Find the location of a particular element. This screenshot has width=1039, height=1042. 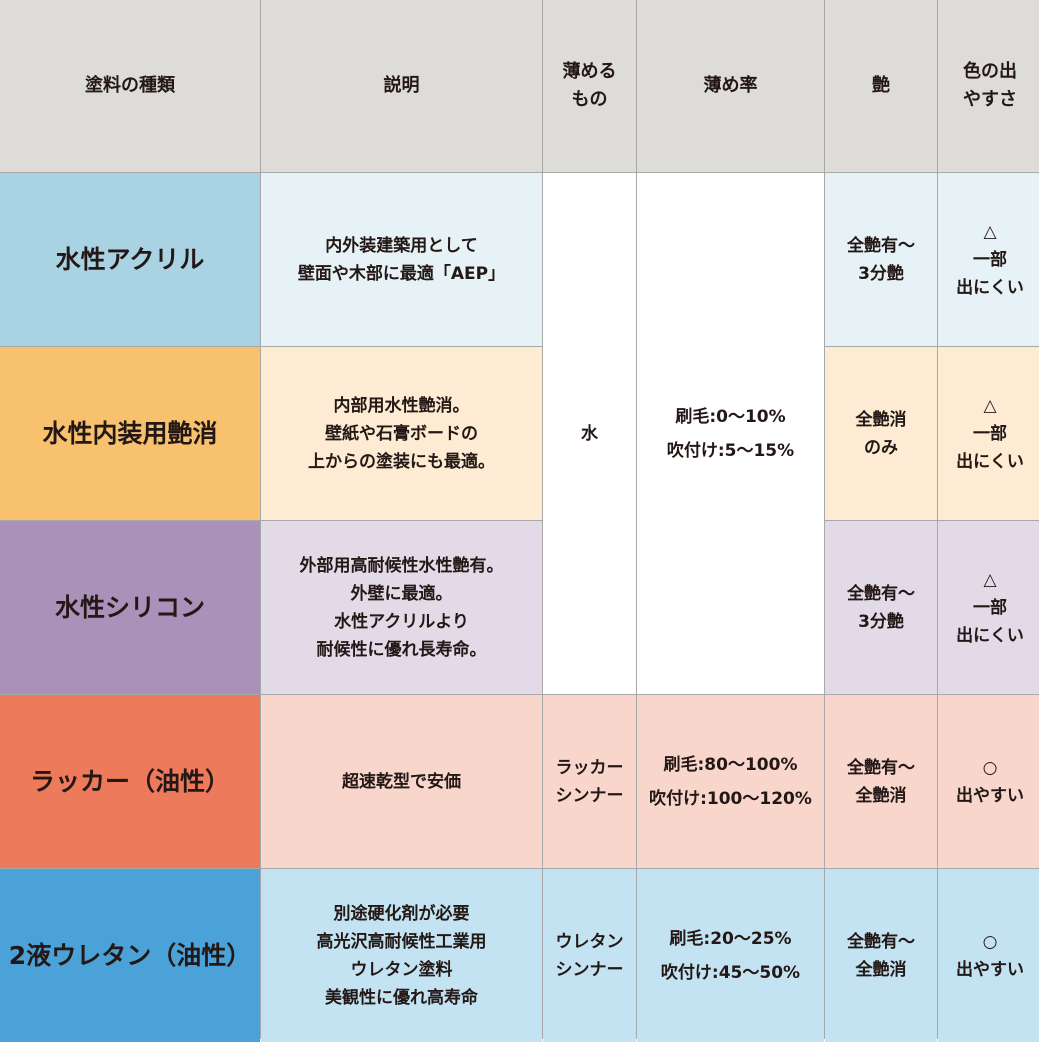

header-color-ease: 色の出 やすさ is located at coordinates (988, 86).